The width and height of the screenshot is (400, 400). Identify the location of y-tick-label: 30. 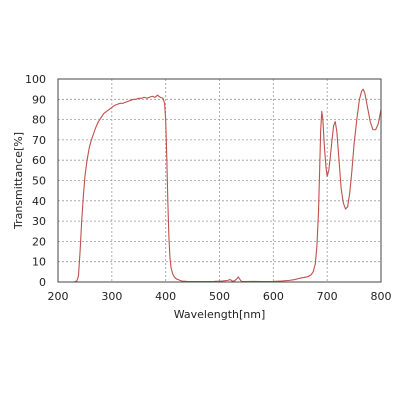
(39, 221).